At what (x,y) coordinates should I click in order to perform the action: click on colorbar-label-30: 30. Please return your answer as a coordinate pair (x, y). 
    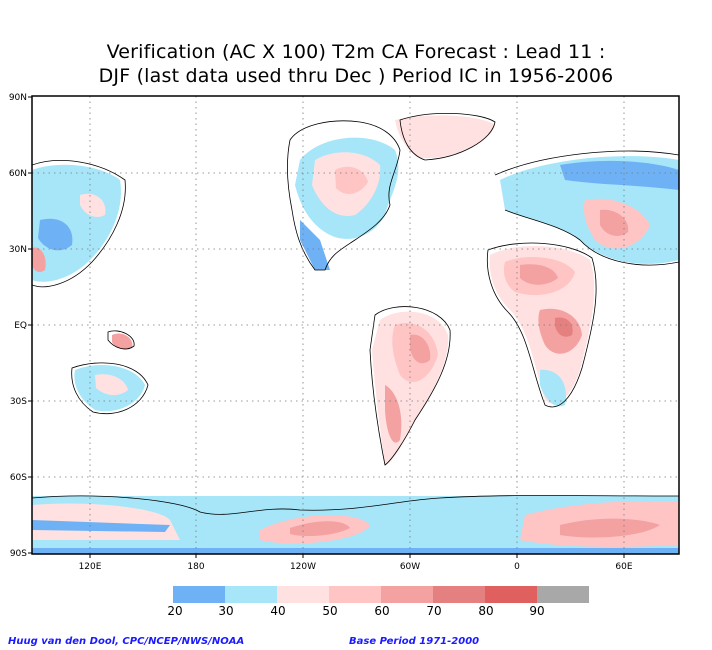
    Looking at the image, I should click on (226, 611).